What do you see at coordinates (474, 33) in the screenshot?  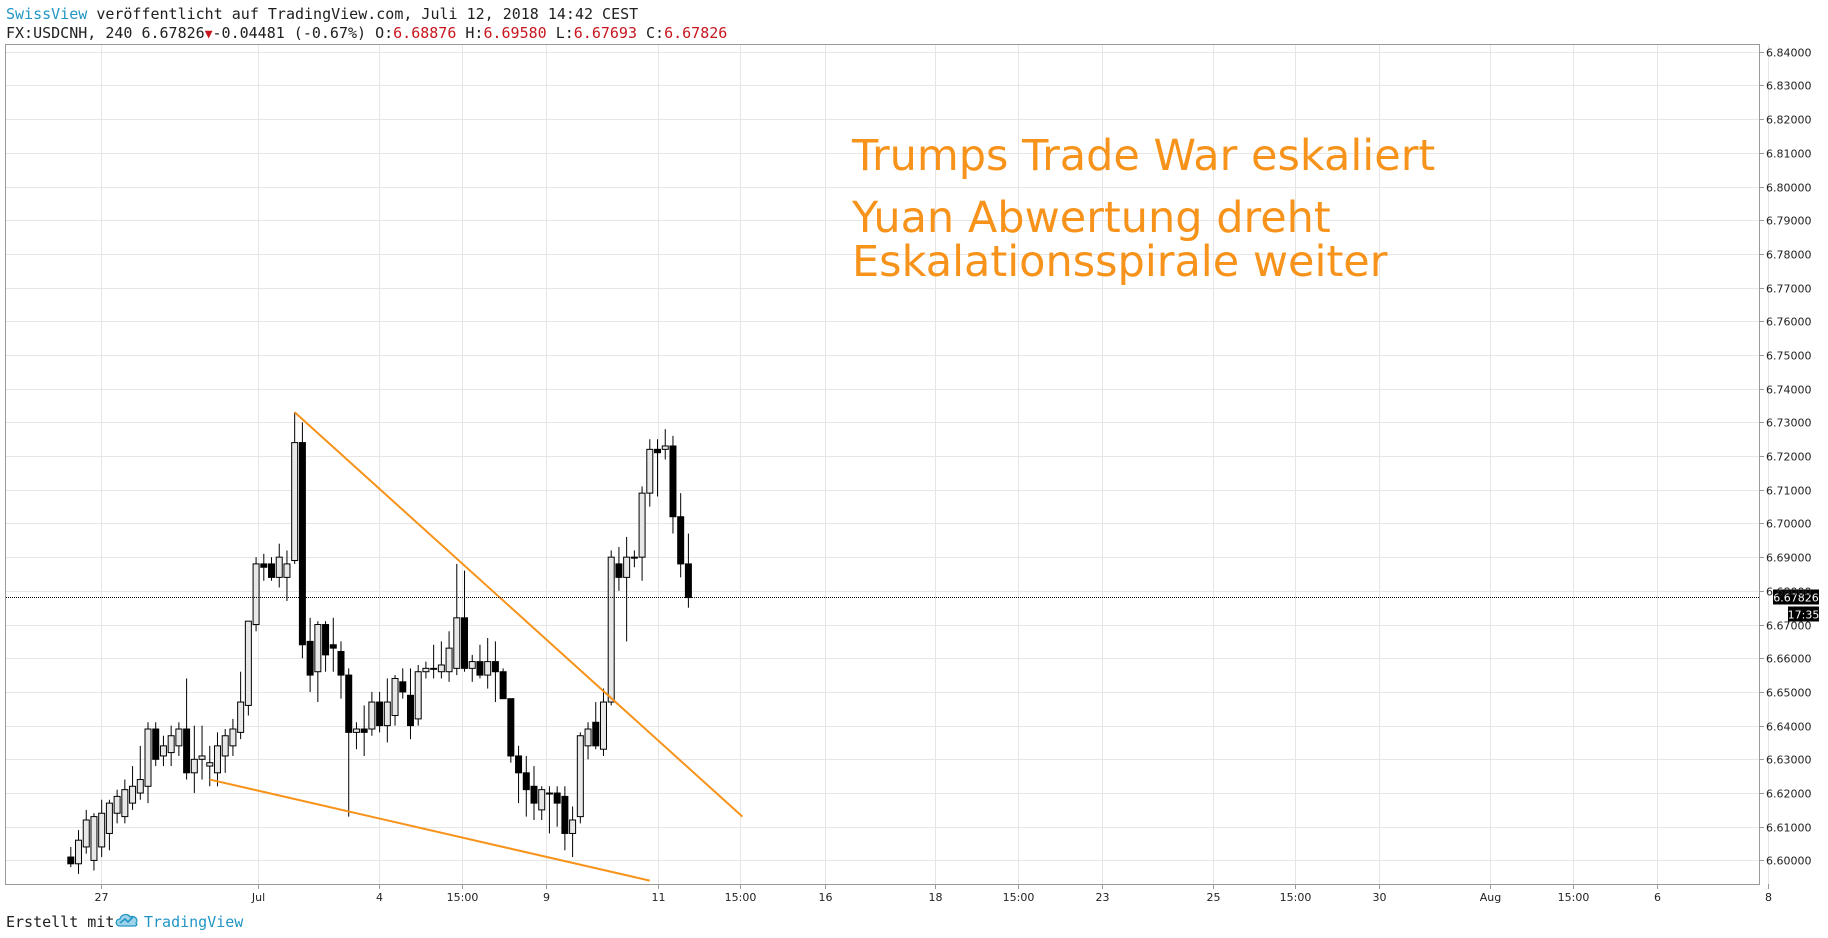 I see `high-label: H:` at bounding box center [474, 33].